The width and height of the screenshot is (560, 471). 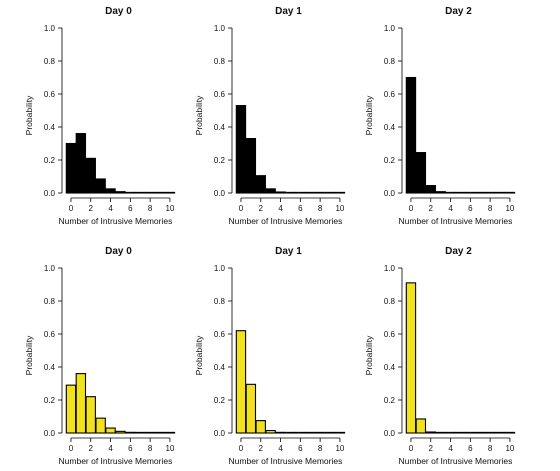 What do you see at coordinates (288, 11) in the screenshot?
I see `panel-title: Day 1` at bounding box center [288, 11].